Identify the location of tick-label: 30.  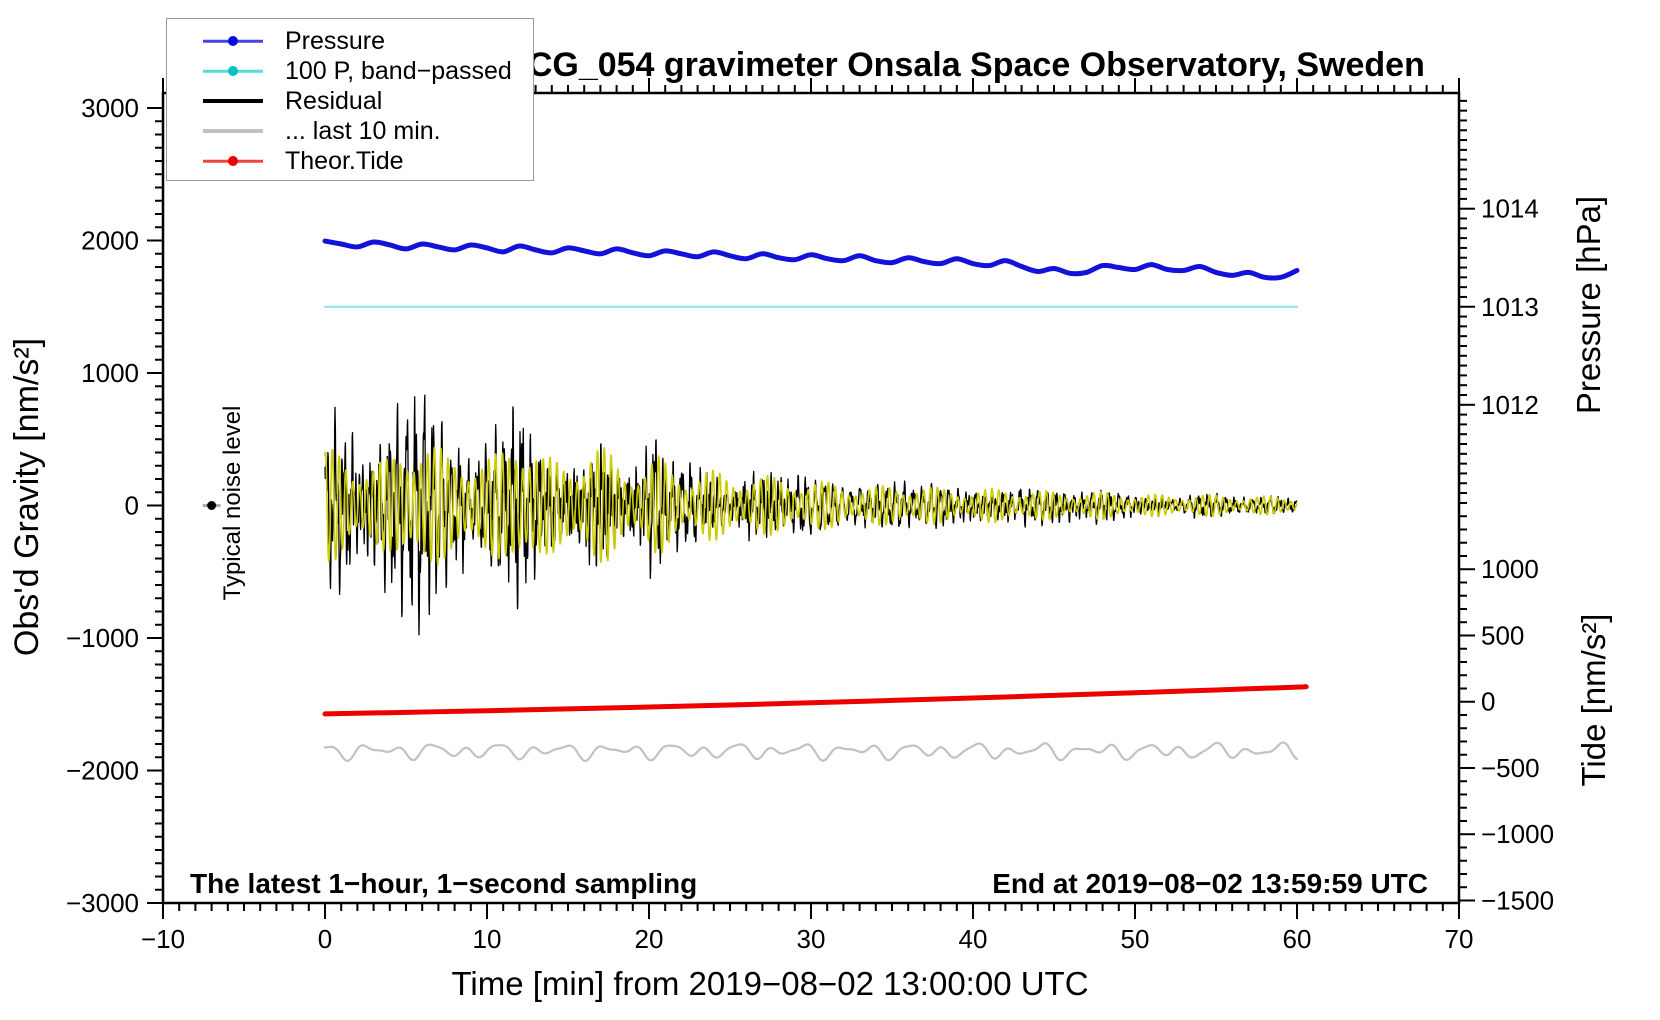
(811, 939).